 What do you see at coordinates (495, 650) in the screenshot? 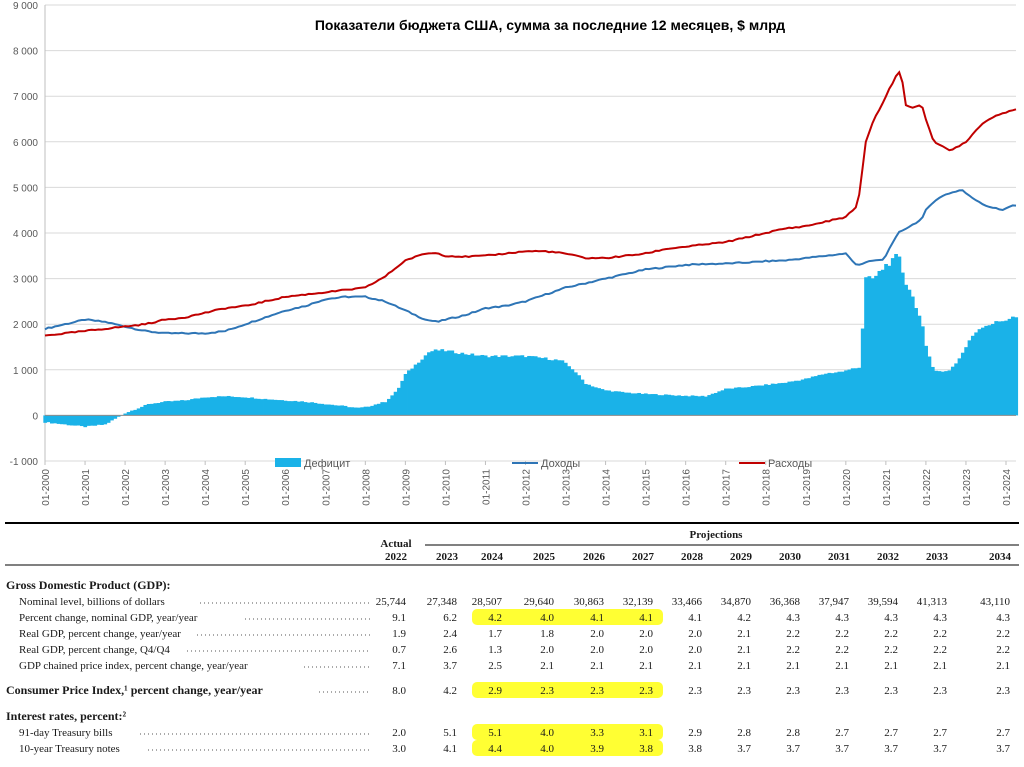
I see `table-cell: 1.3` at bounding box center [495, 650].